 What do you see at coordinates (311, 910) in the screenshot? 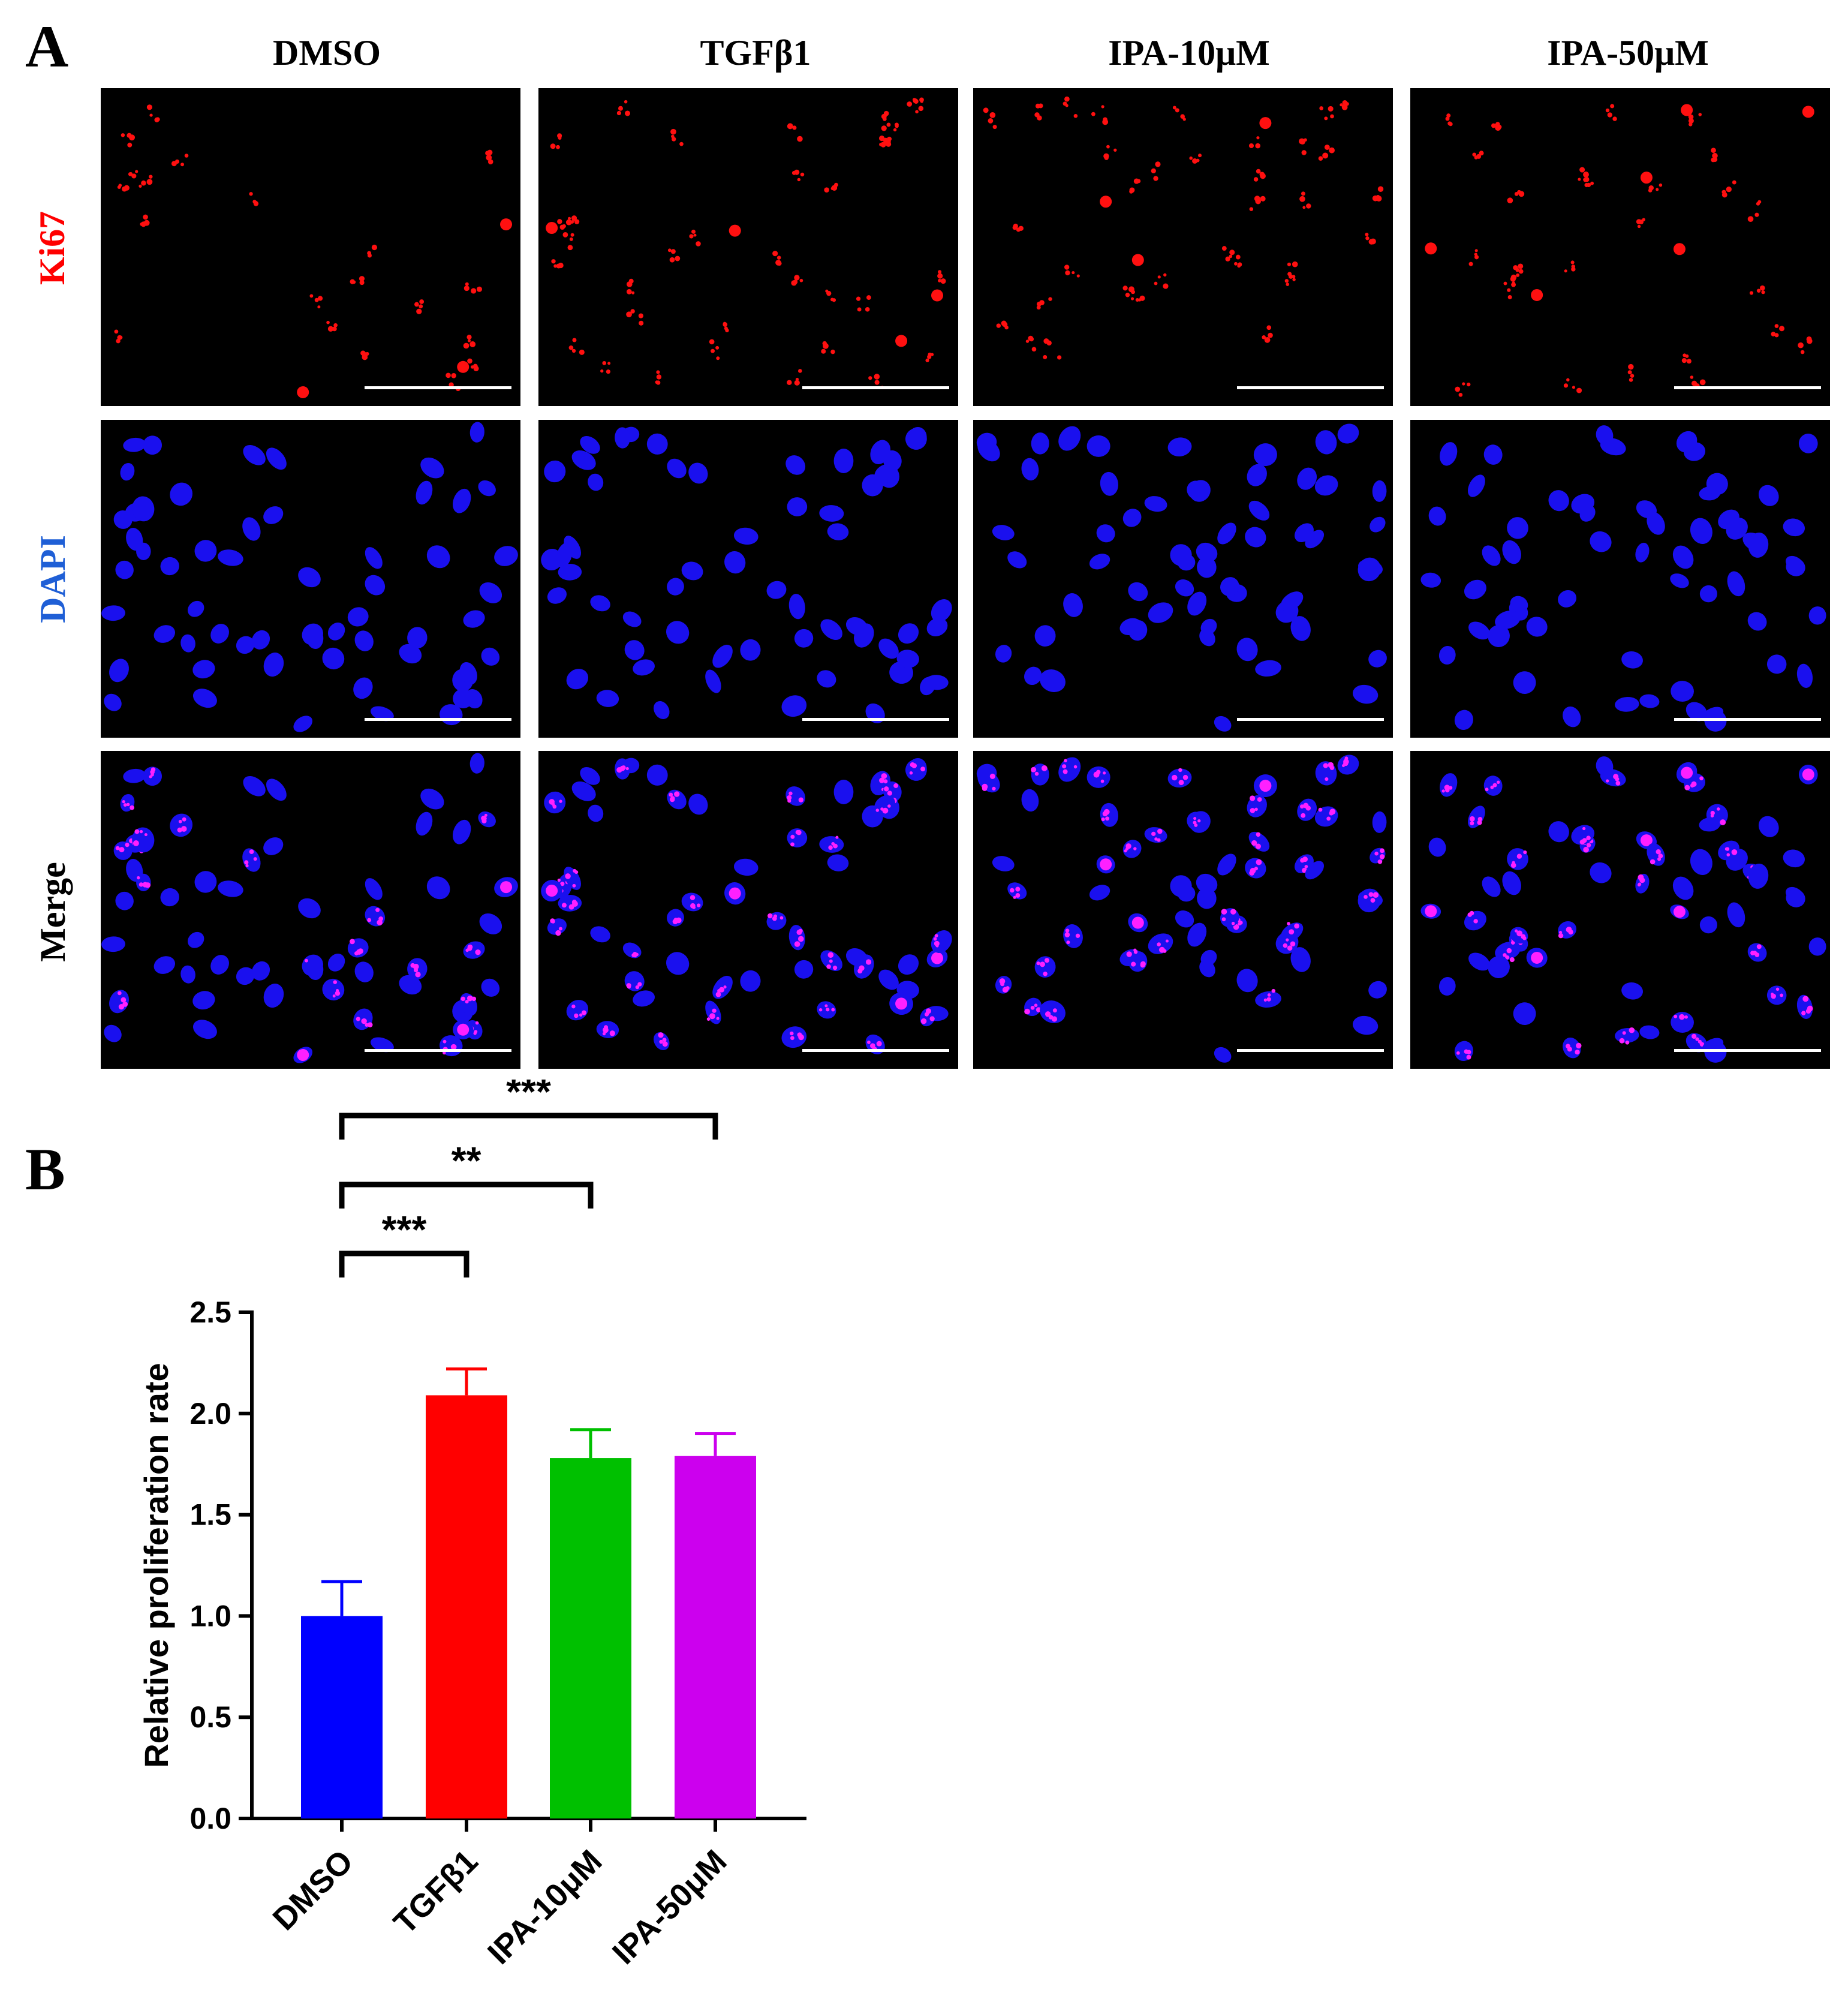
I see `image-merge-dmso` at bounding box center [311, 910].